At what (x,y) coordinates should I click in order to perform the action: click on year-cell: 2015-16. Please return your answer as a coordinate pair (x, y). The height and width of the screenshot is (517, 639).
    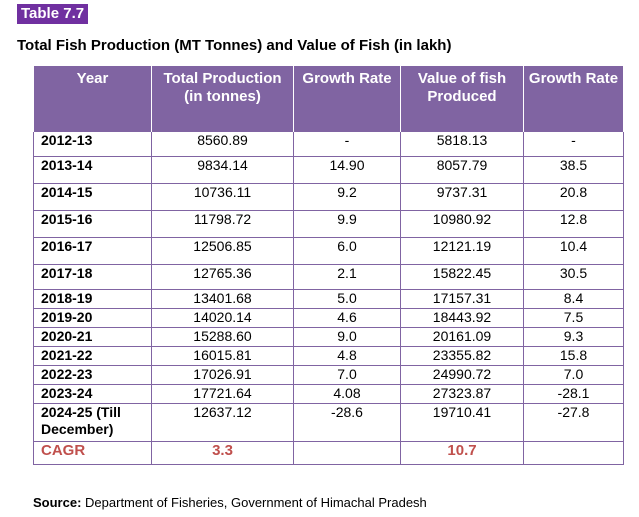
    Looking at the image, I should click on (92, 223).